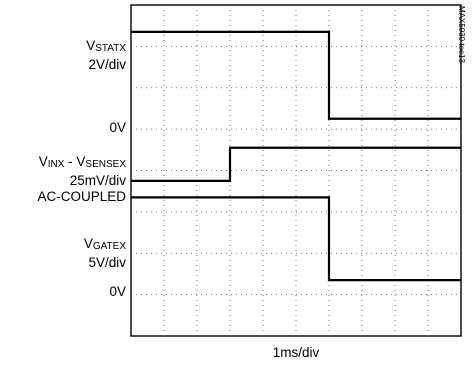  Describe the element at coordinates (81, 179) in the screenshot. I see `label-vinx-vsensex: VINX - VSENSEX 25mV/div AC-COUPLED` at that location.